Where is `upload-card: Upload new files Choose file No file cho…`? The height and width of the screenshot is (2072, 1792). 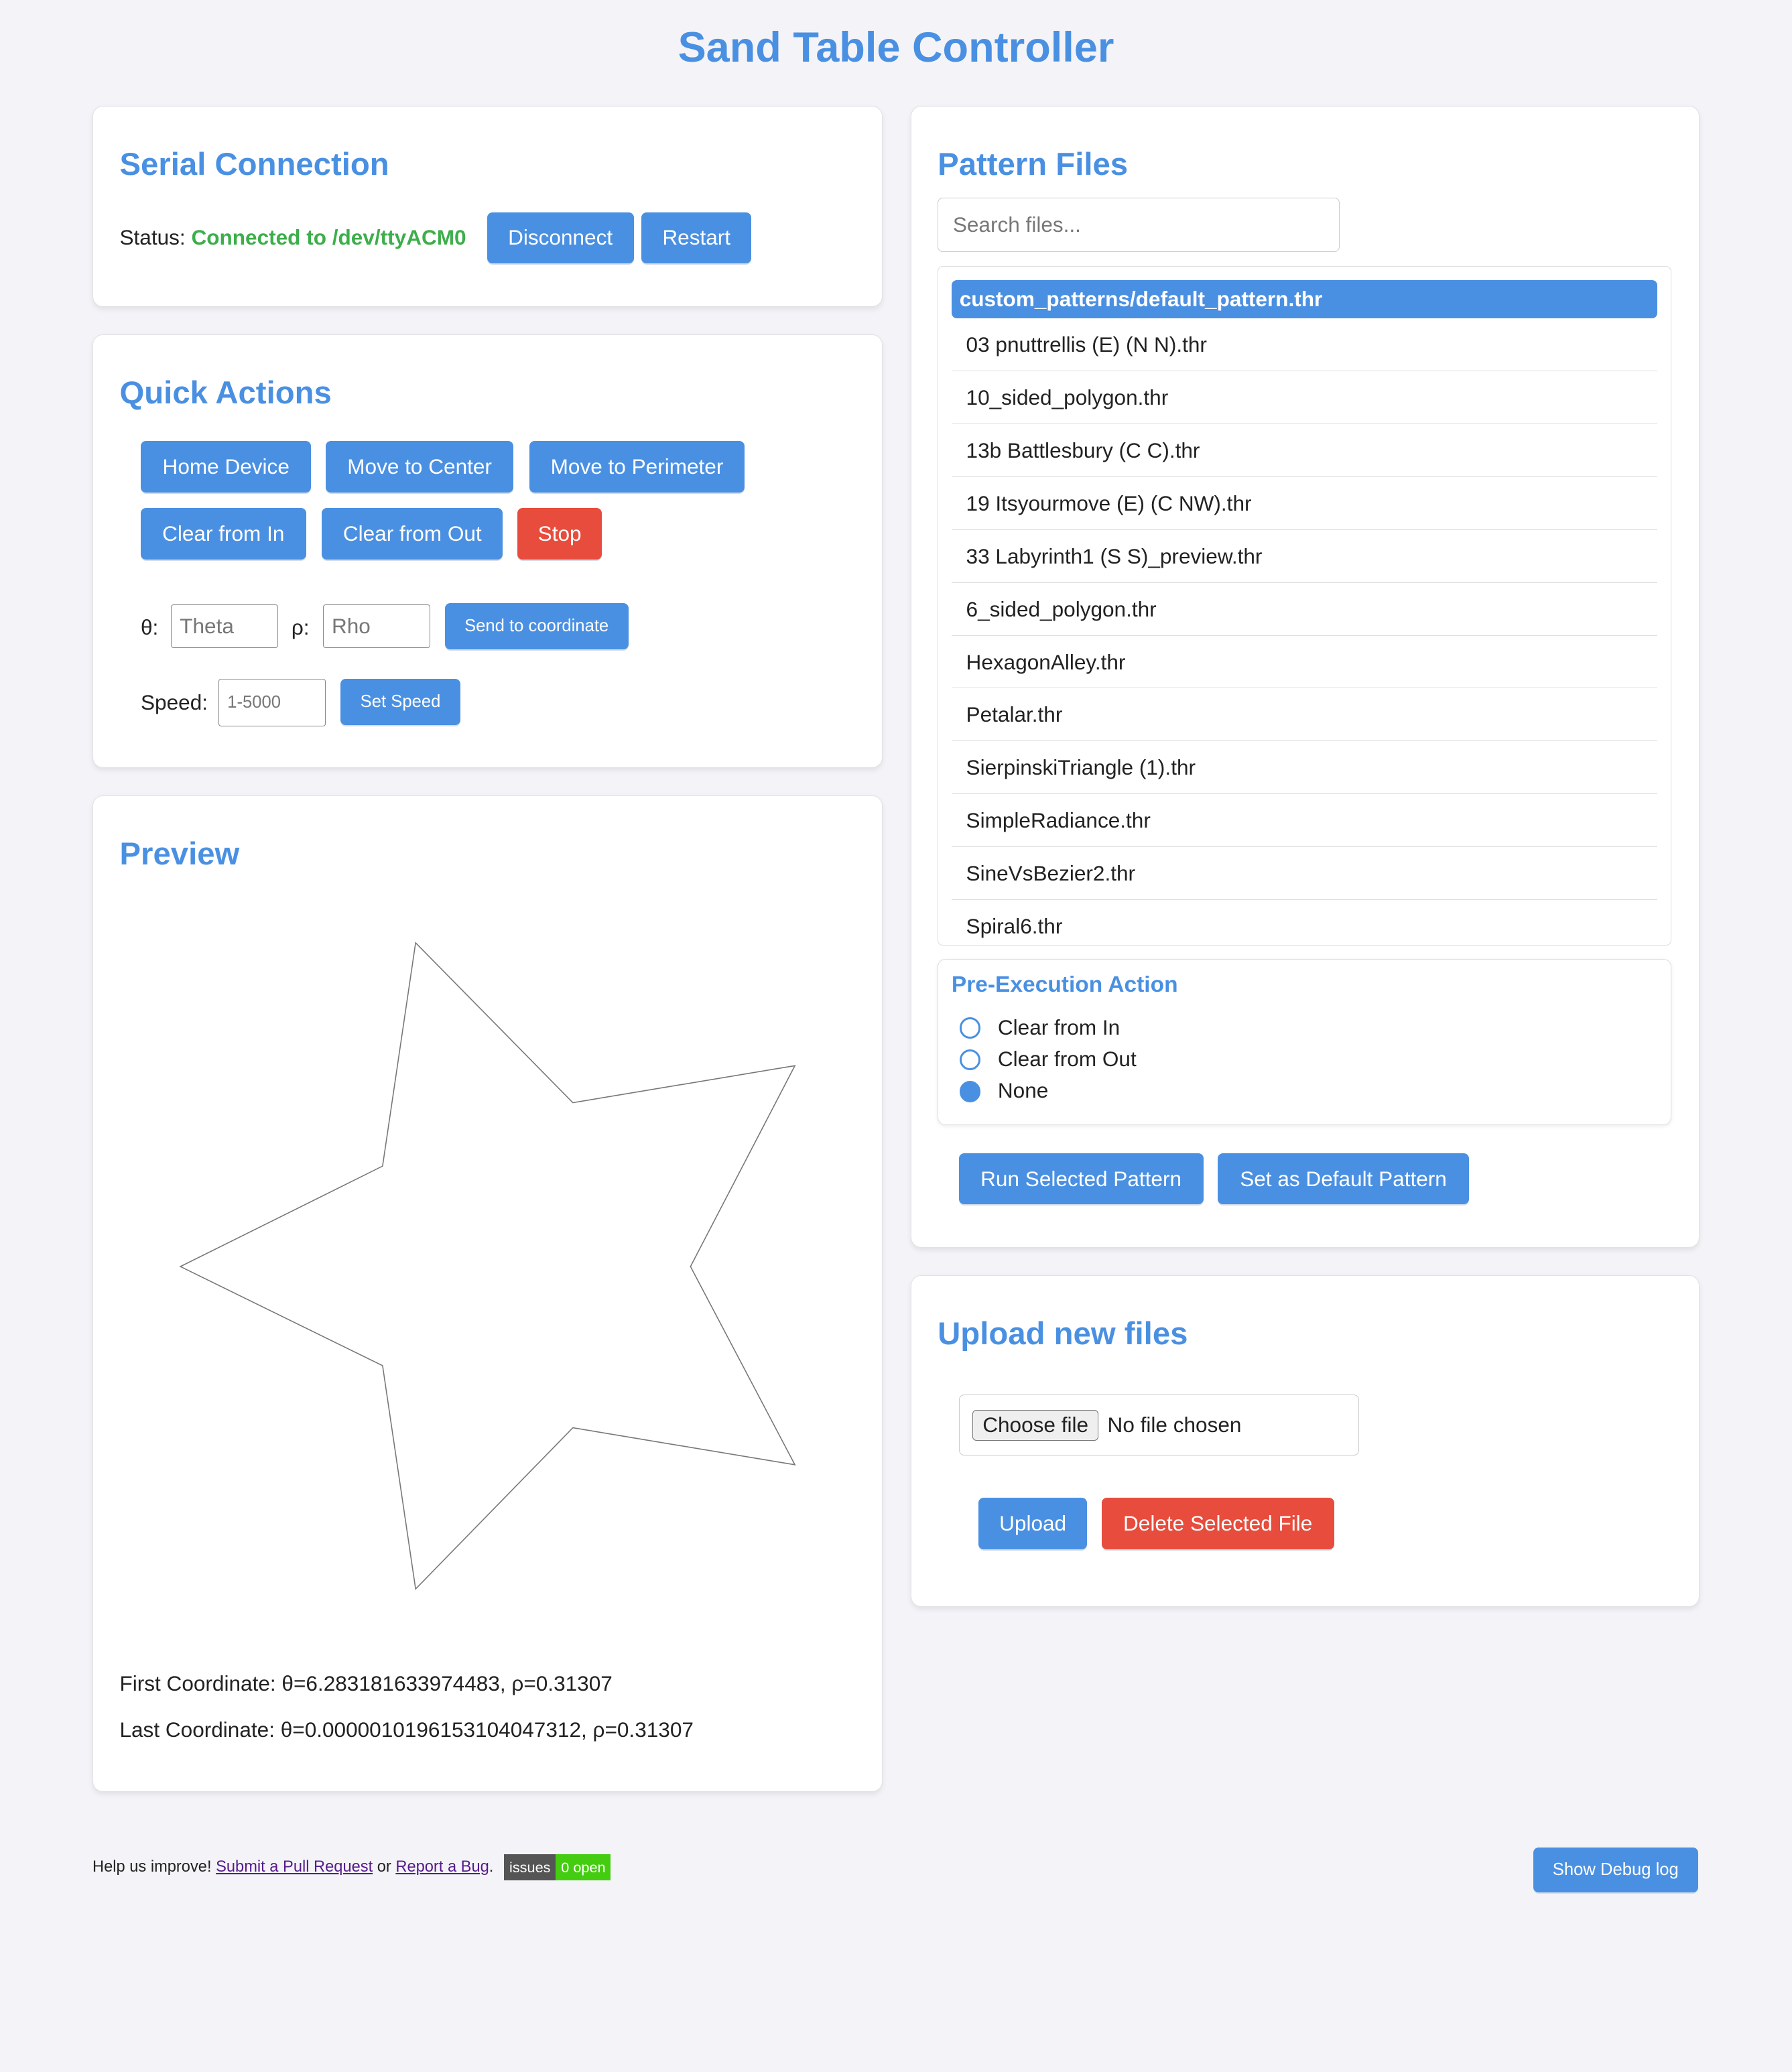
upload-card: Upload new files Choose file No file cho… is located at coordinates (1305, 1441).